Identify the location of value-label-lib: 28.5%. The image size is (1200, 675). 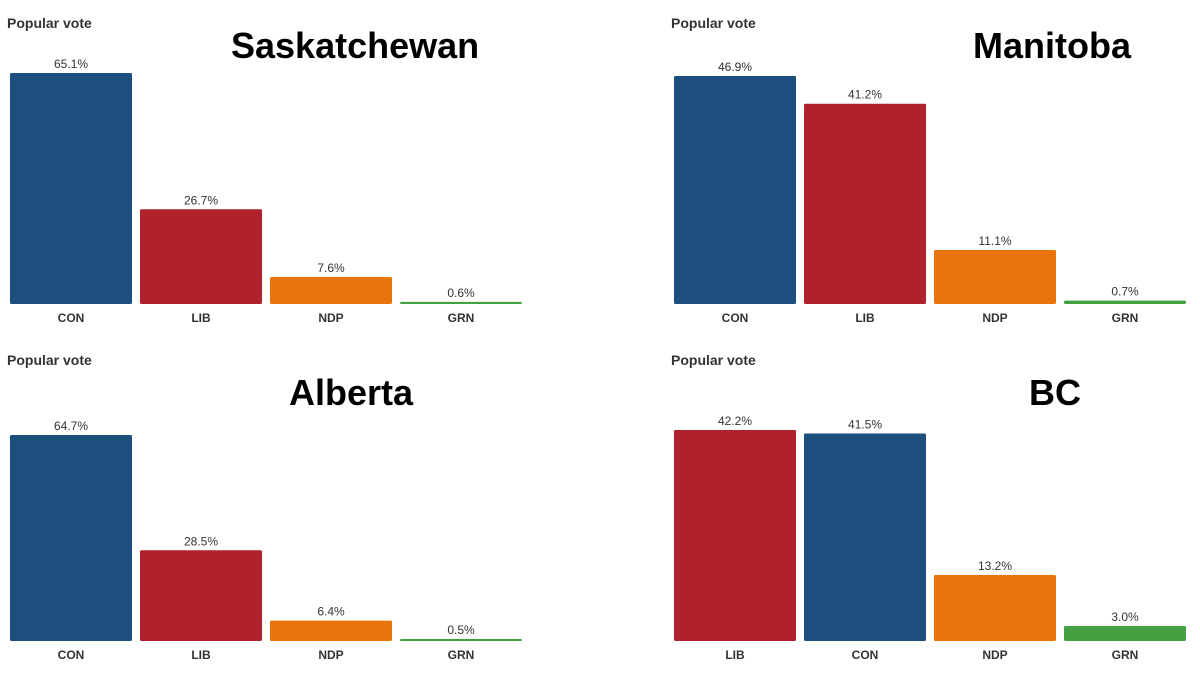
(201, 541).